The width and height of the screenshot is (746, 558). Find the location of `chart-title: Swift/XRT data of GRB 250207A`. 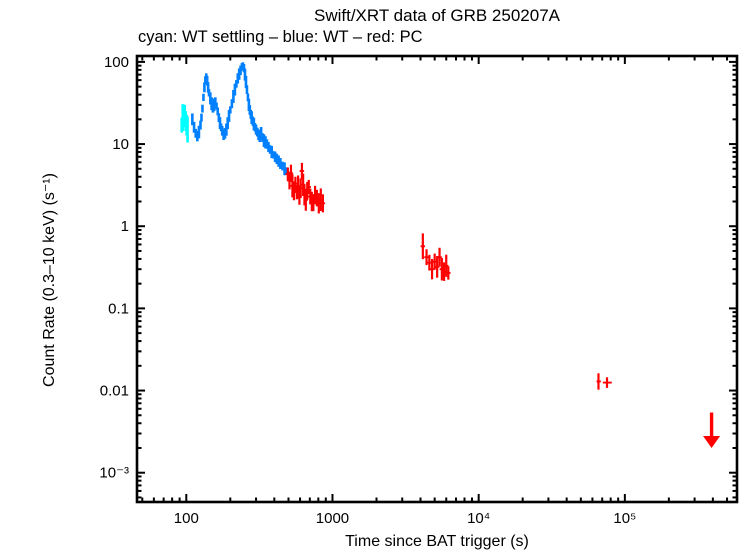

chart-title: Swift/XRT data of GRB 250207A is located at coordinates (436, 15).